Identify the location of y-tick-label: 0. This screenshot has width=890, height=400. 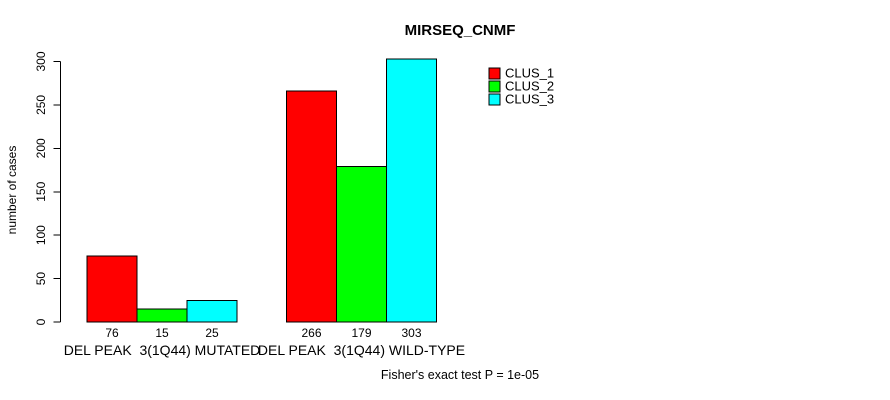
(41, 321).